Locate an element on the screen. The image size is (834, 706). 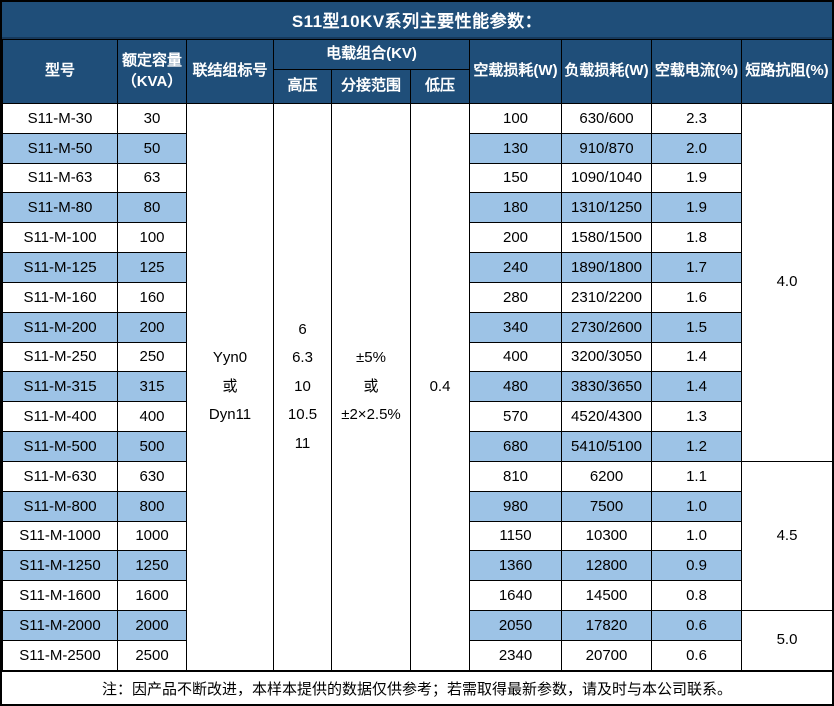
no-load-current-cell: 0.9 is located at coordinates (696, 566).